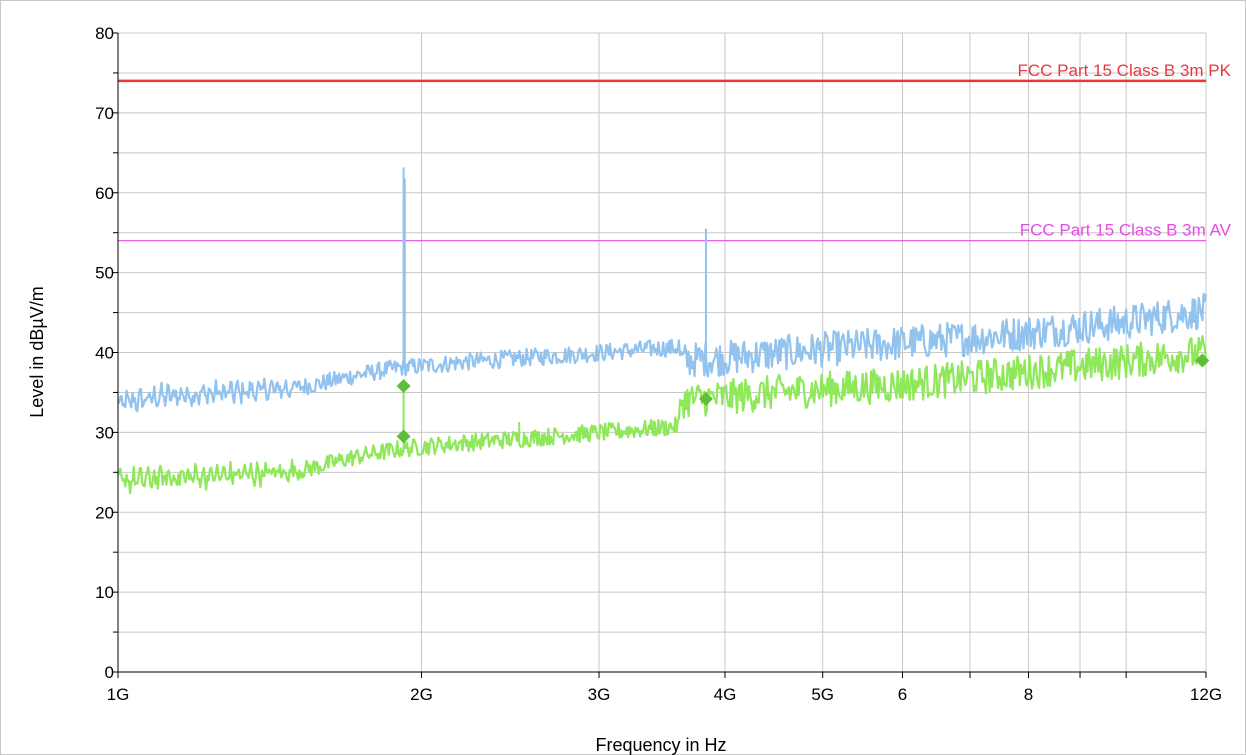  Describe the element at coordinates (104, 273) in the screenshot. I see `y-tick-label: 50` at that location.